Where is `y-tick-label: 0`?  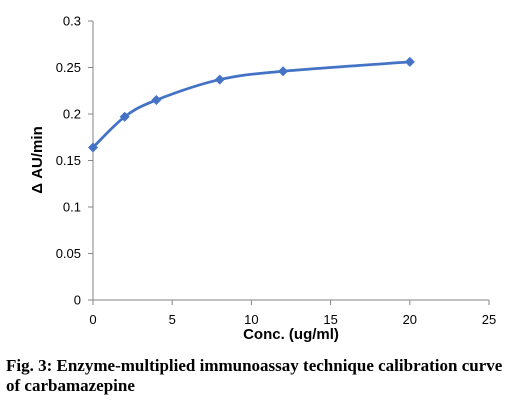
y-tick-label: 0 is located at coordinates (77, 300).